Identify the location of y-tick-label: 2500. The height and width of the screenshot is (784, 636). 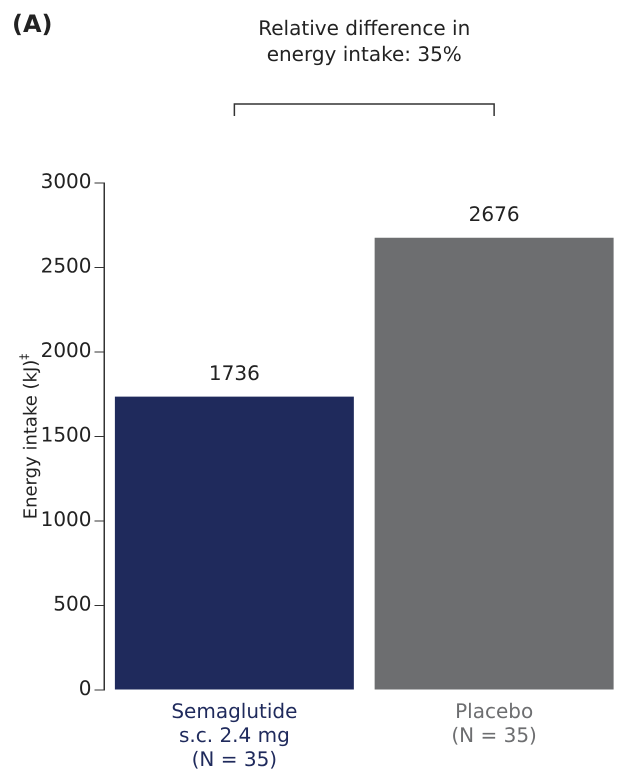
(66, 266).